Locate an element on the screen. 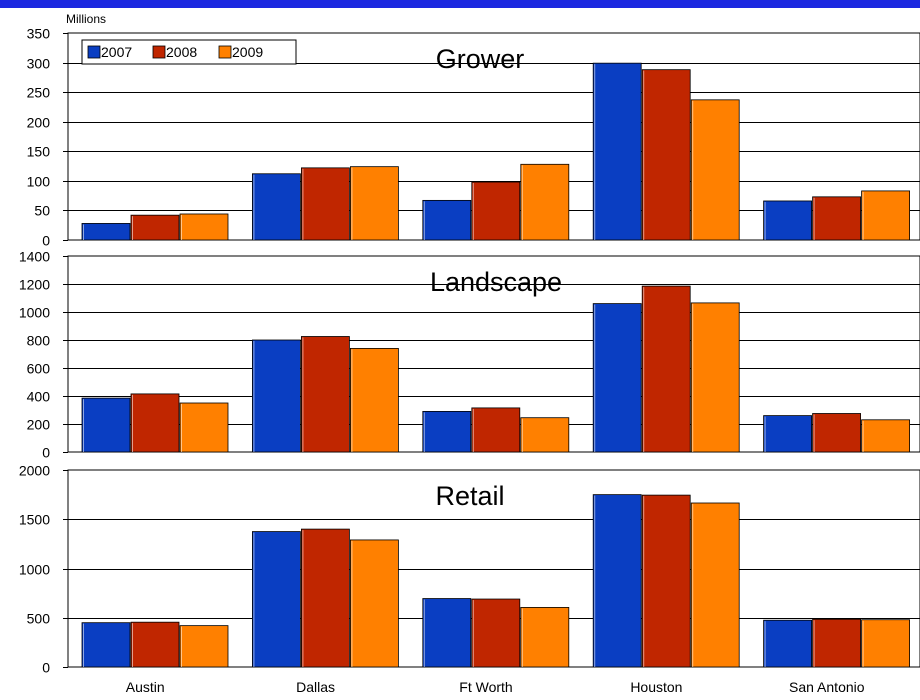 The image size is (920, 700). legend: 2007 2008 2009 is located at coordinates (189, 52).